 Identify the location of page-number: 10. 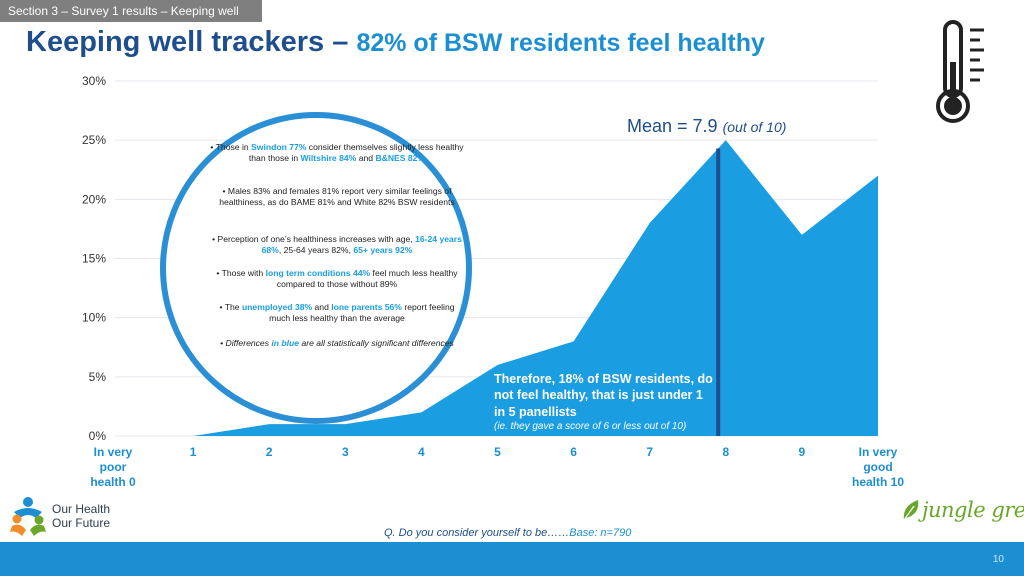
(998, 559).